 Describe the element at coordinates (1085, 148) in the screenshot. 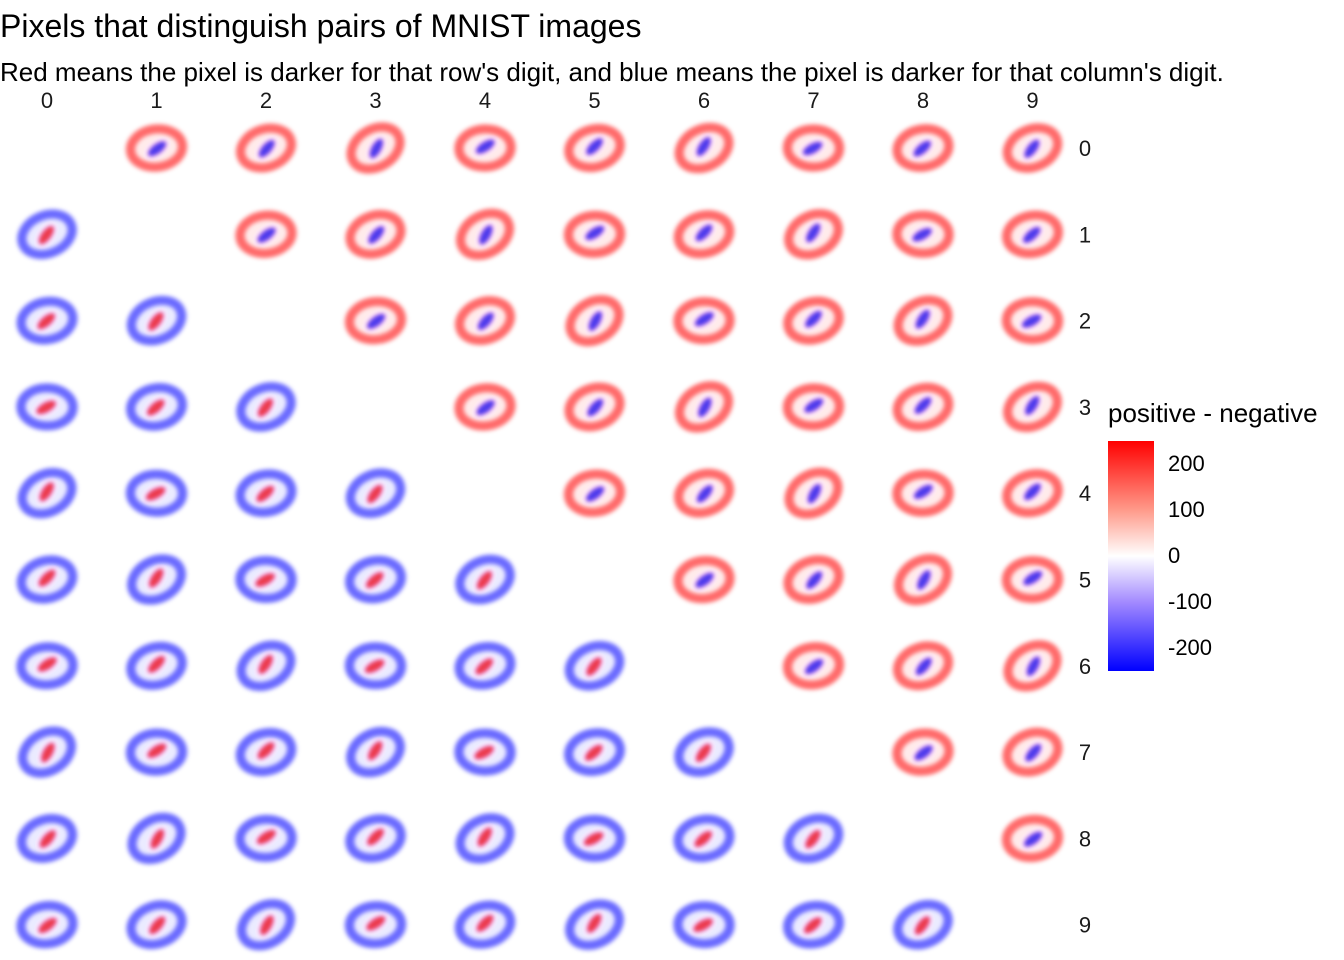

I see `row-strip-label: 0` at that location.